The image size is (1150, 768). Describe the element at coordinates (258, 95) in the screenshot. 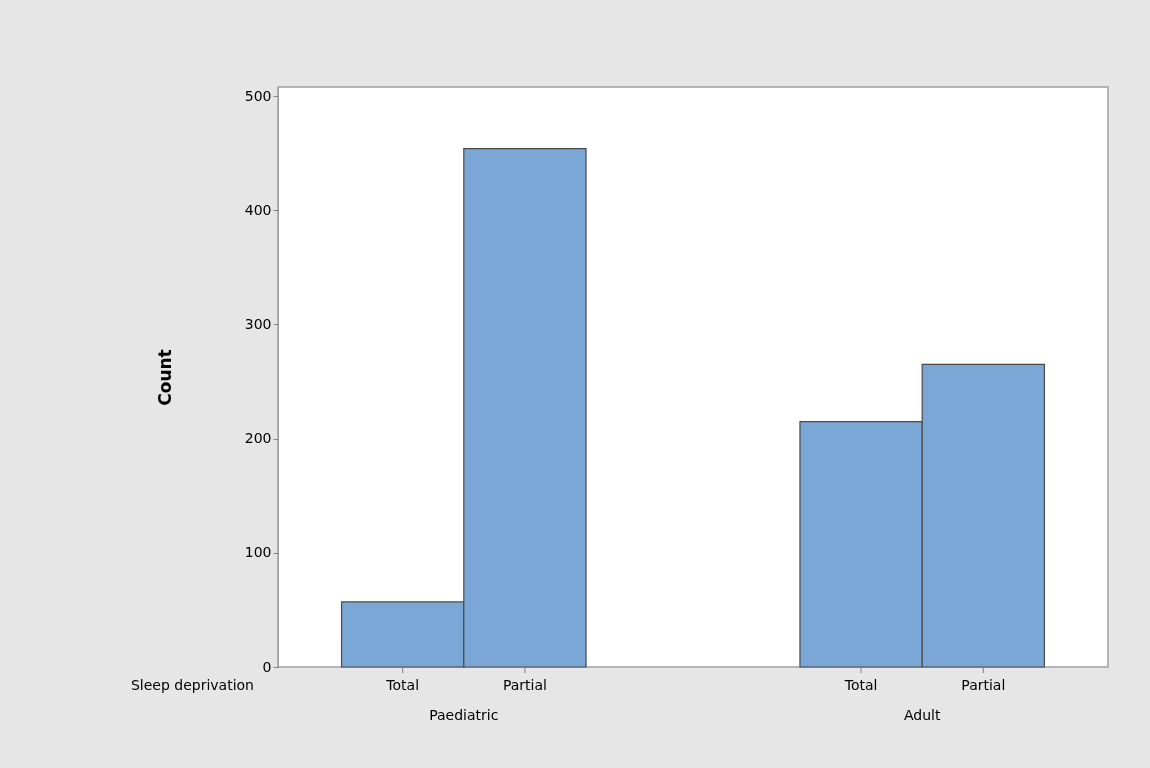

I see `y-tick-label: 500` at that location.